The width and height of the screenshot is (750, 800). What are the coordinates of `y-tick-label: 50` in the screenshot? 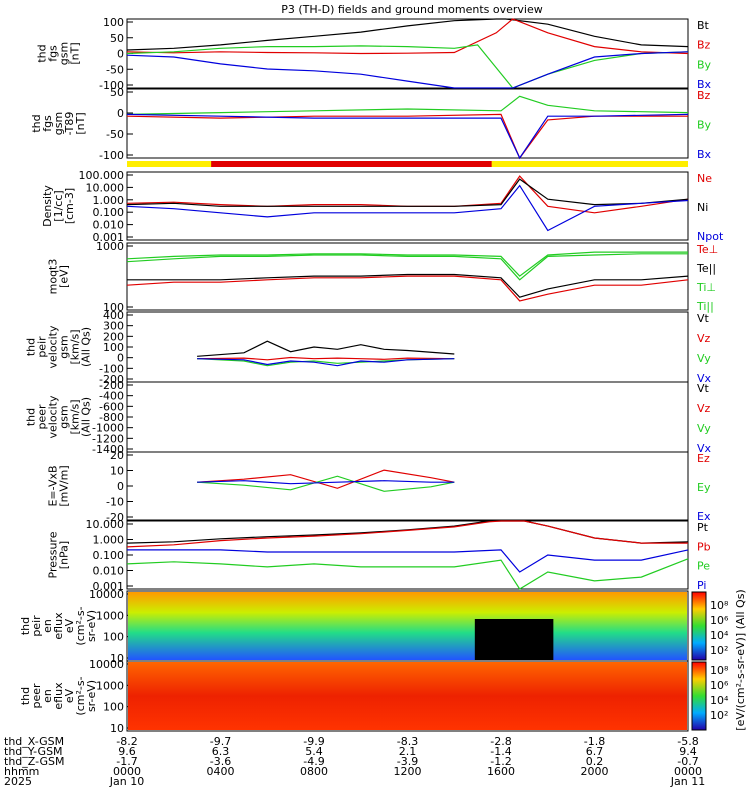 It's located at (117, 92).